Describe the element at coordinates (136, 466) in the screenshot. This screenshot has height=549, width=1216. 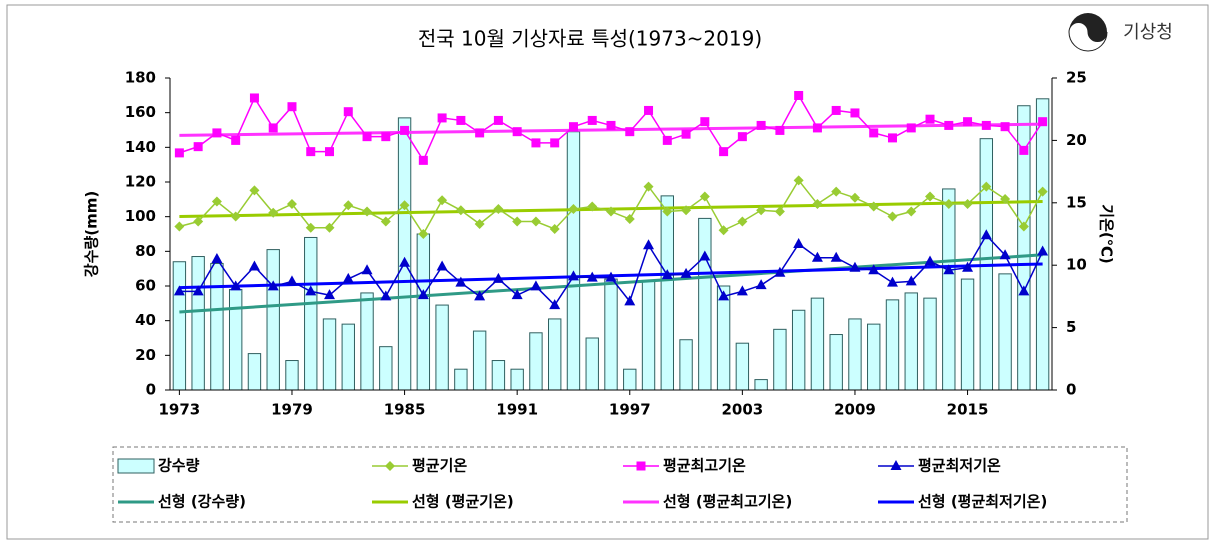
I see `legend-swatch` at that location.